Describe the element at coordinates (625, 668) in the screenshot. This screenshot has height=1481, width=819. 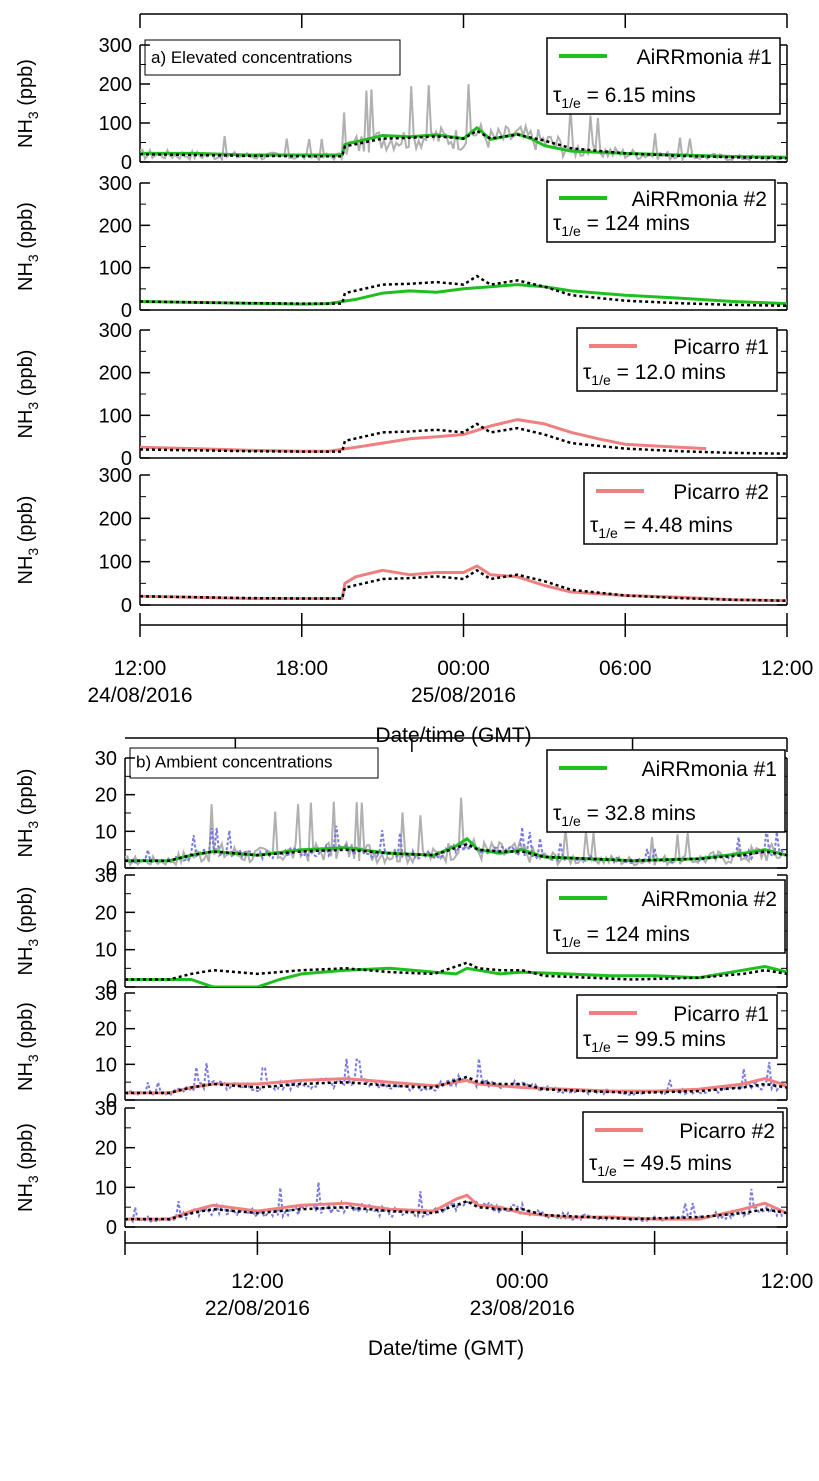
I see `x-tick-label: 06:00` at that location.